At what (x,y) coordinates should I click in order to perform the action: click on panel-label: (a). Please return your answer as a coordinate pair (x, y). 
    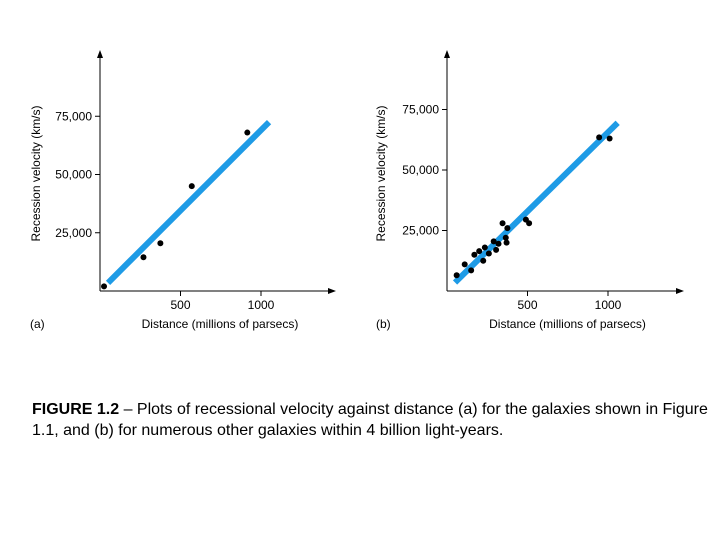
    Looking at the image, I should click on (37, 324).